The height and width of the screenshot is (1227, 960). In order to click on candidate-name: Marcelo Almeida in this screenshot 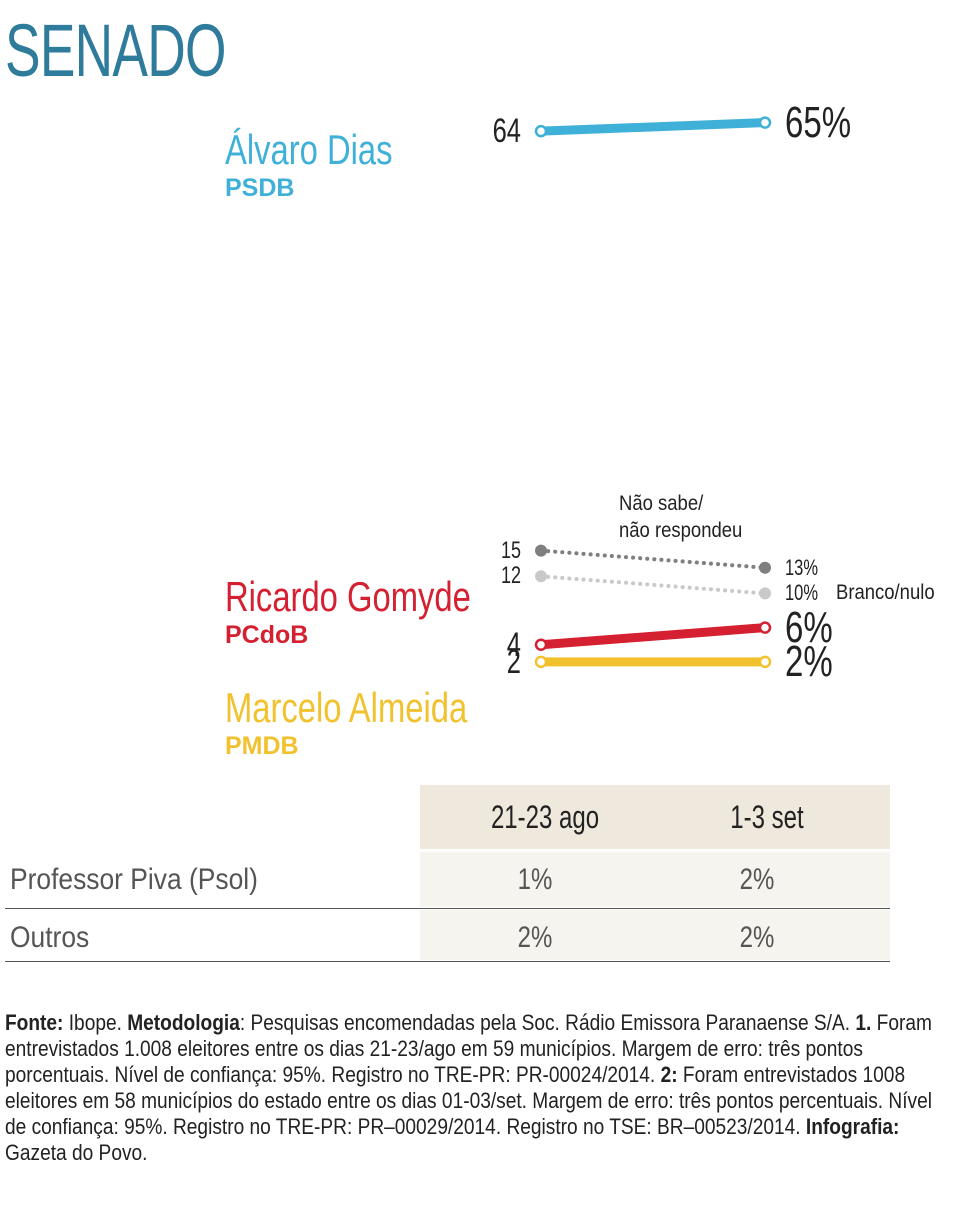, I will do `click(346, 707)`.